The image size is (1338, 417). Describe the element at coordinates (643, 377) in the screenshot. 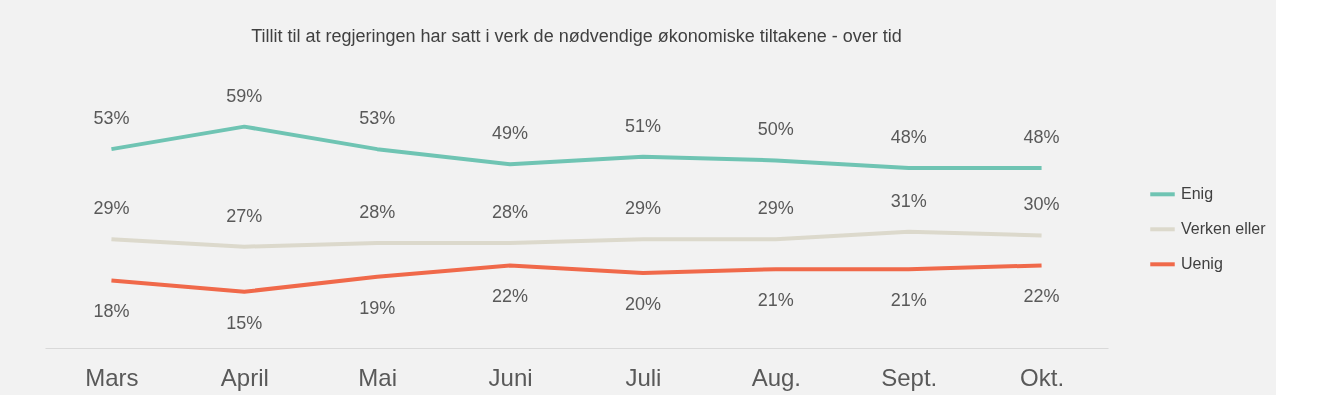

I see `x-tick-label: Juli` at that location.